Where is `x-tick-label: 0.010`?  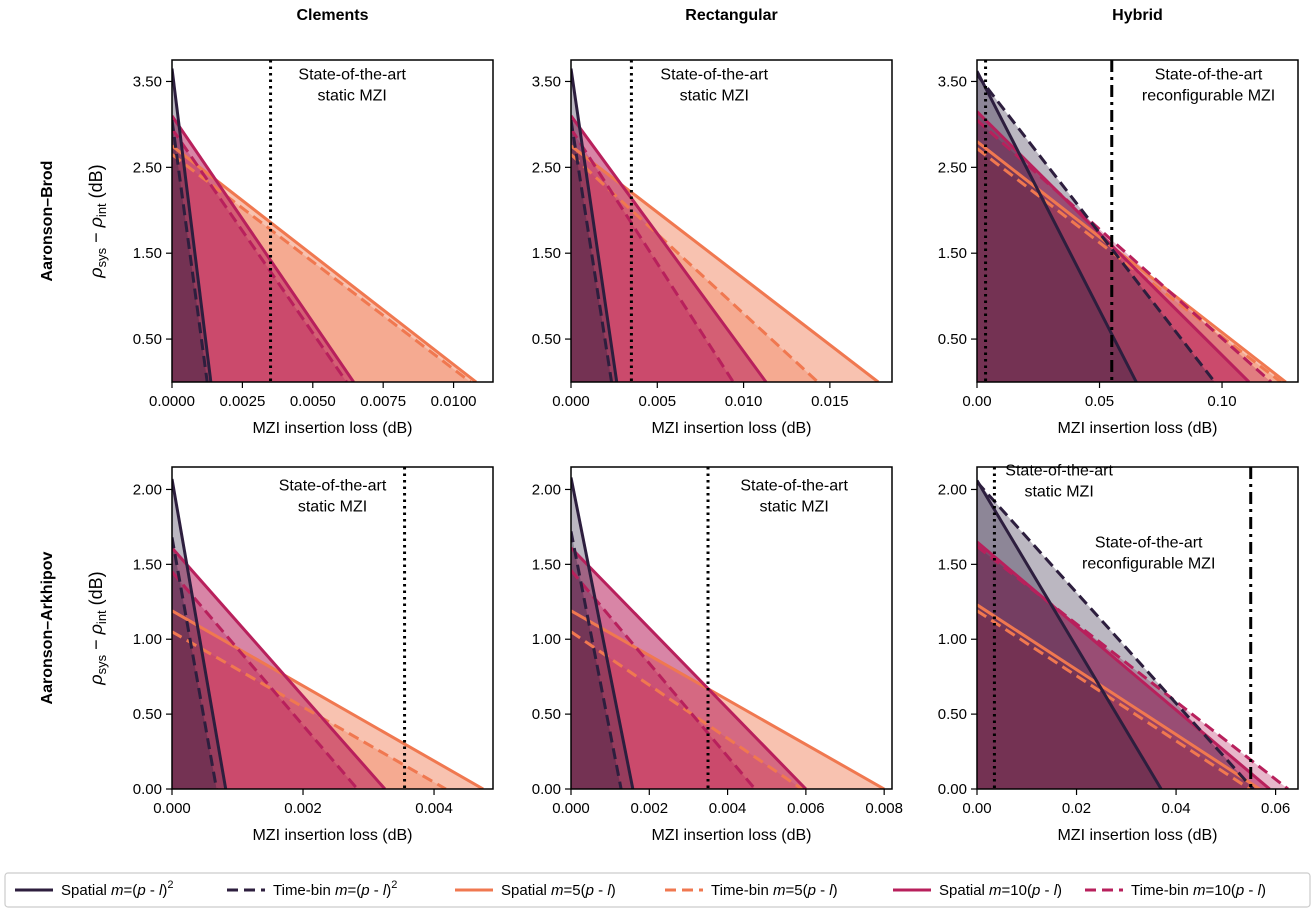
x-tick-label: 0.010 is located at coordinates (744, 401).